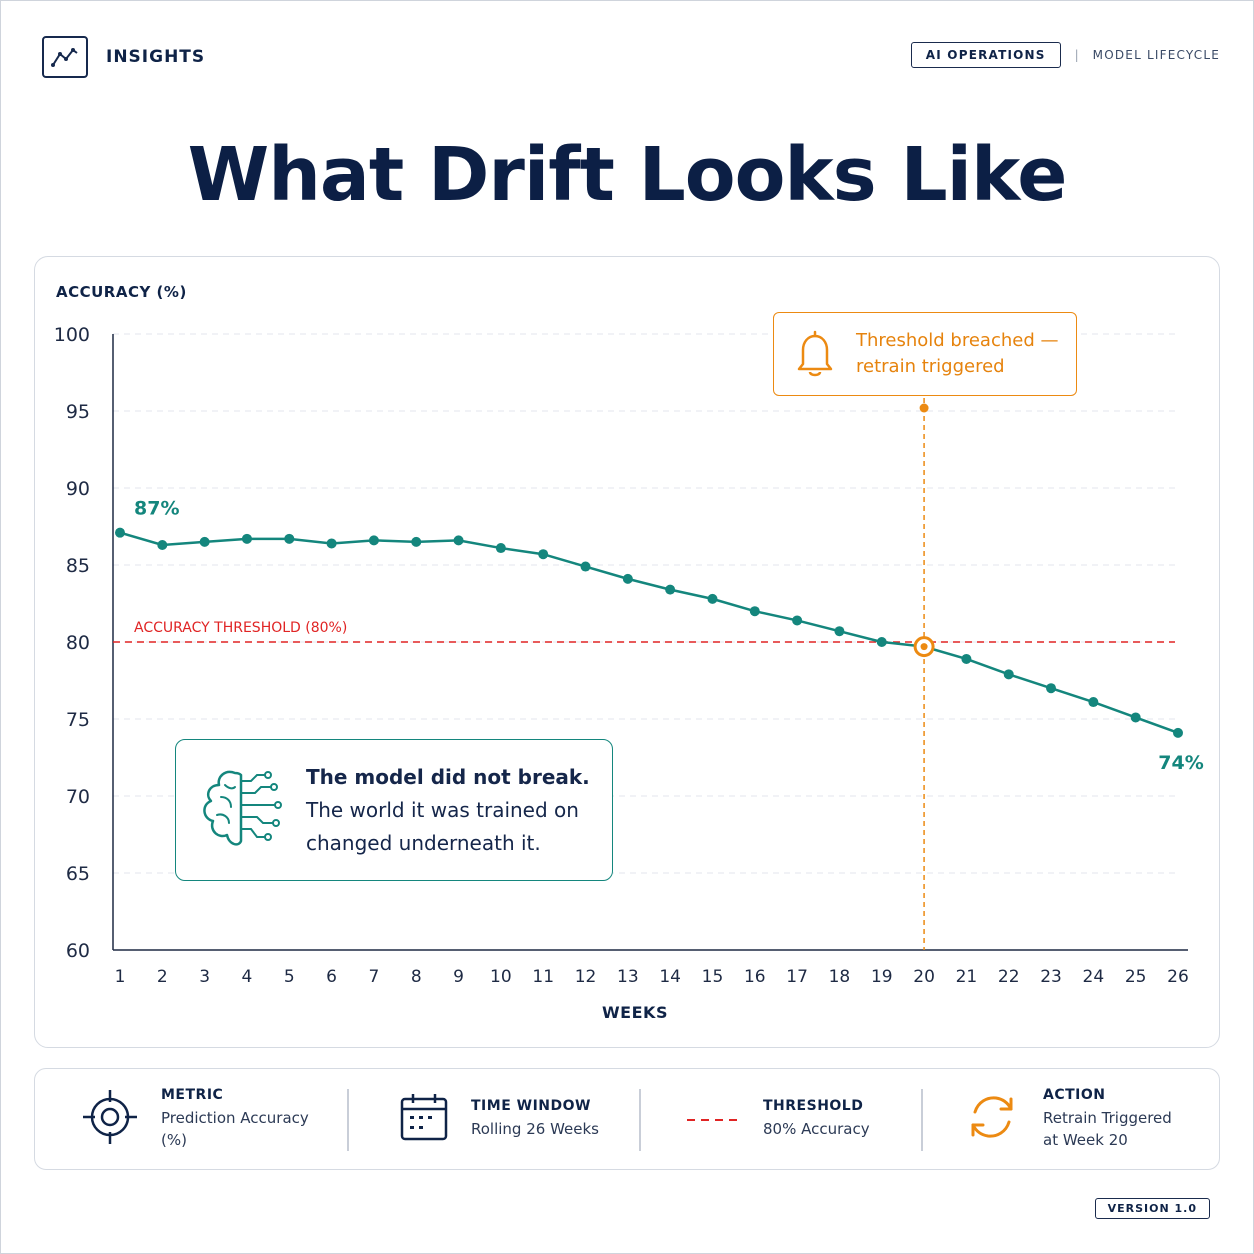  What do you see at coordinates (1065, 55) in the screenshot?
I see `header-nav: AI OPERATIONS | MODEL LIFECYCLE` at bounding box center [1065, 55].